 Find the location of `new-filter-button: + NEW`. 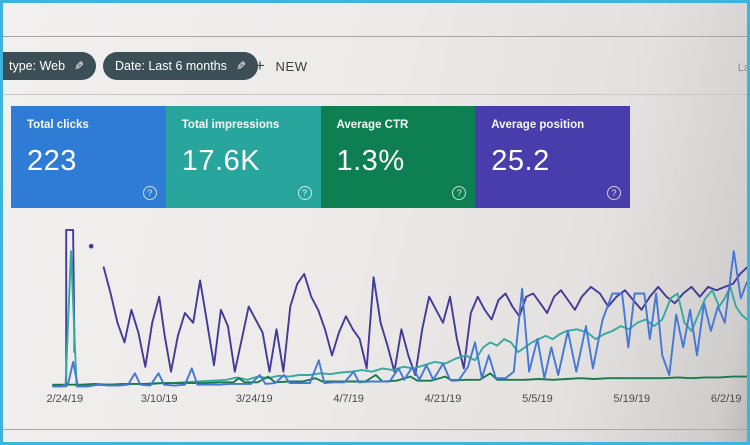

new-filter-button: + NEW is located at coordinates (281, 66).